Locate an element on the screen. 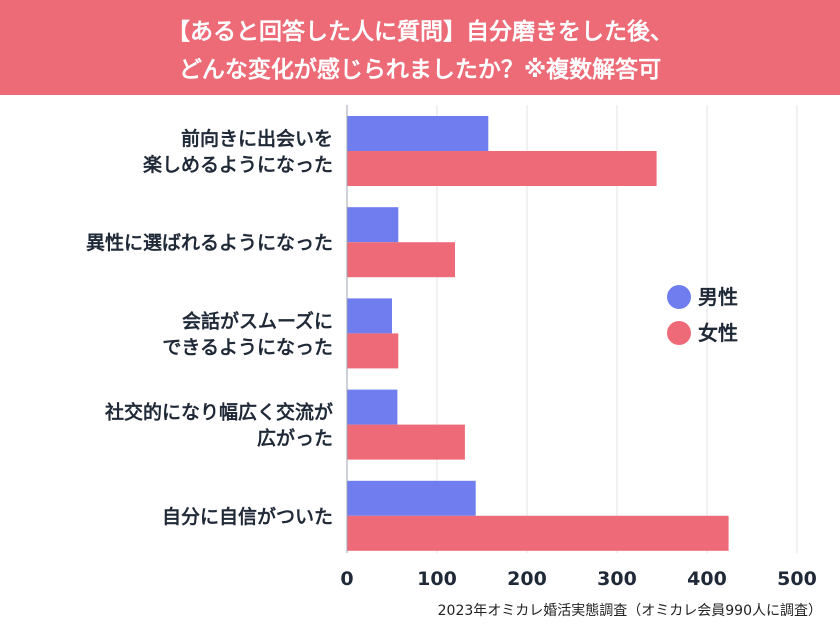  category-label: 異性に選ばれるようになった is located at coordinates (209, 242).